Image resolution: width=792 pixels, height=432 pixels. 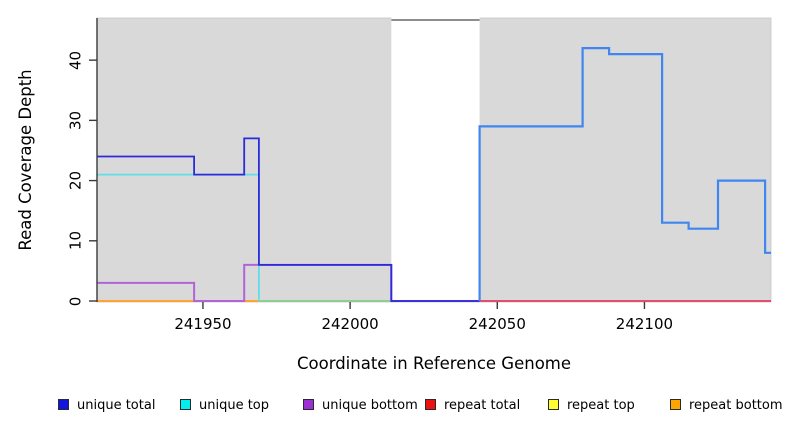 What do you see at coordinates (435, 159) in the screenshot?
I see `gap-region` at bounding box center [435, 159].